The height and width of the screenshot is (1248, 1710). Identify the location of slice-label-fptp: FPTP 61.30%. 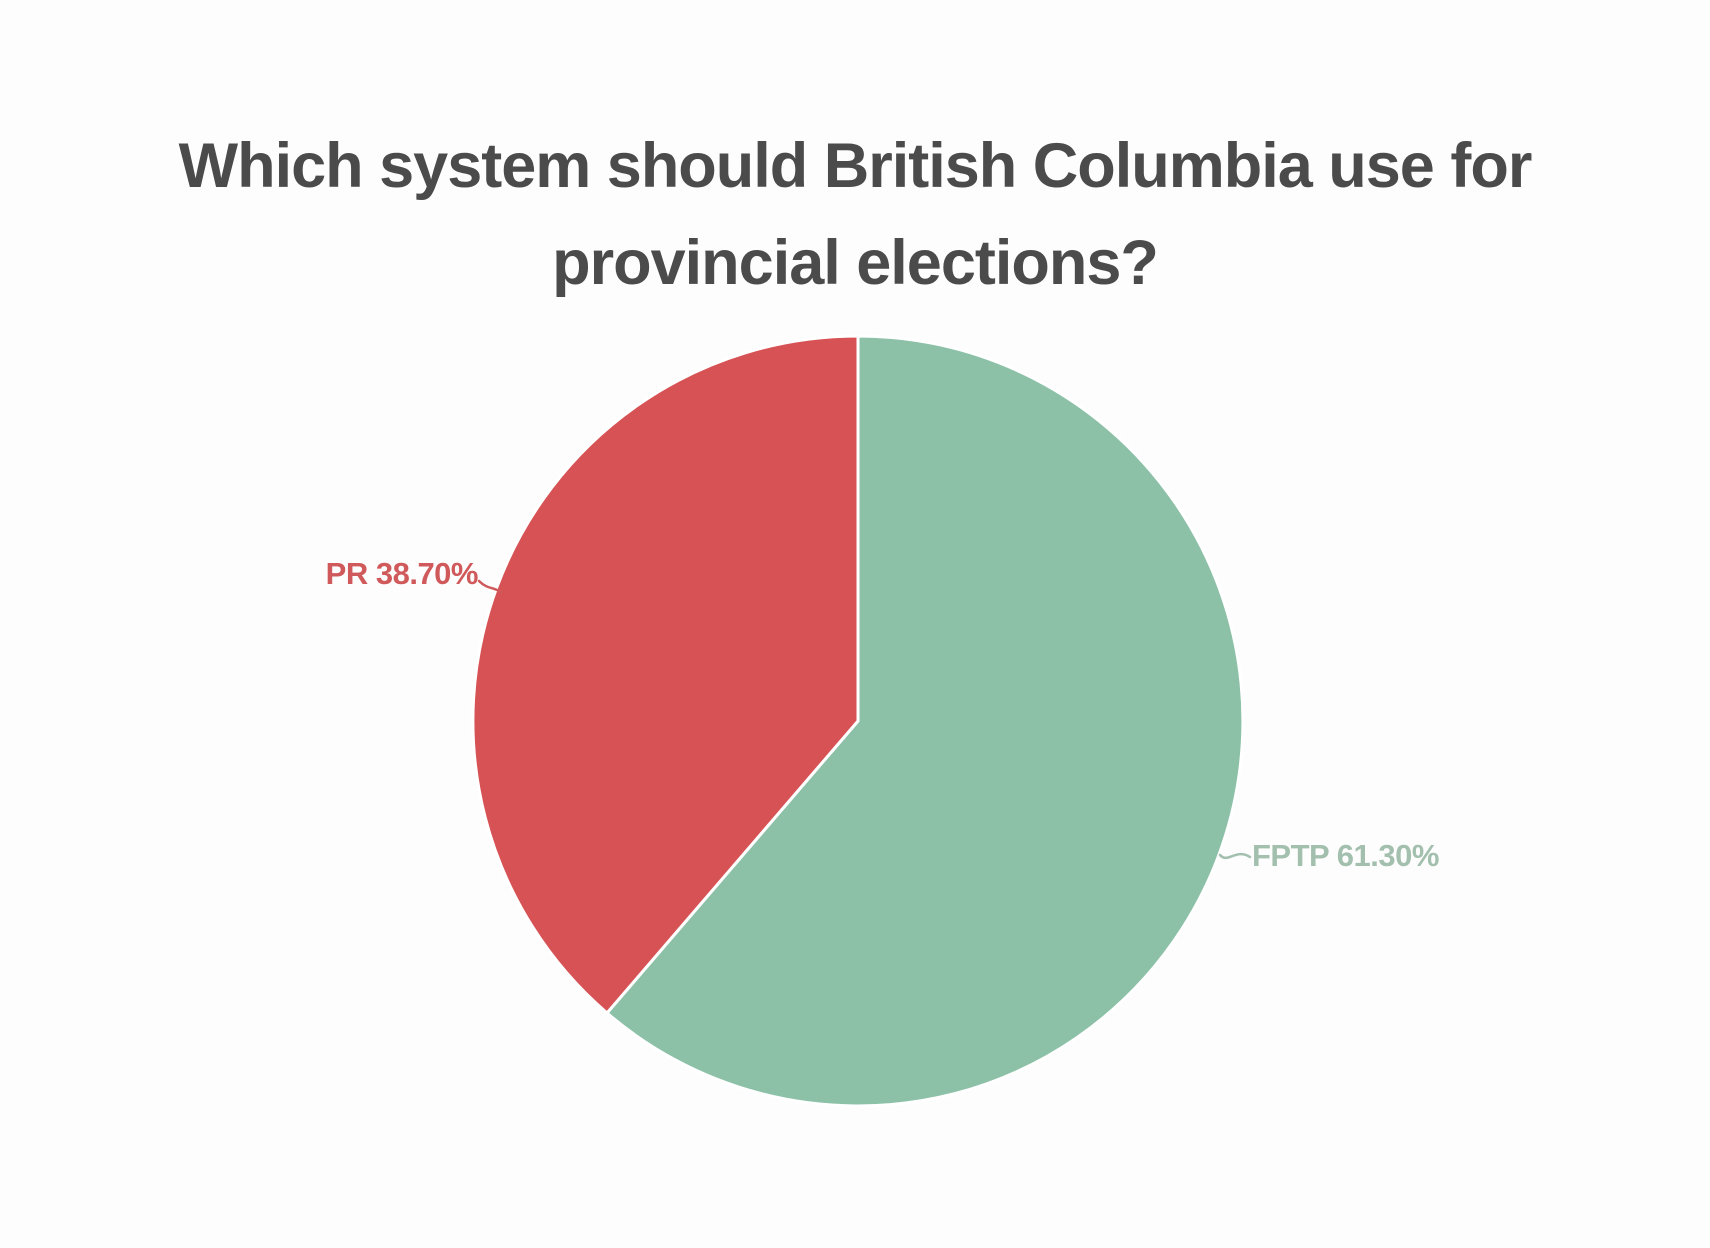
(1345, 855).